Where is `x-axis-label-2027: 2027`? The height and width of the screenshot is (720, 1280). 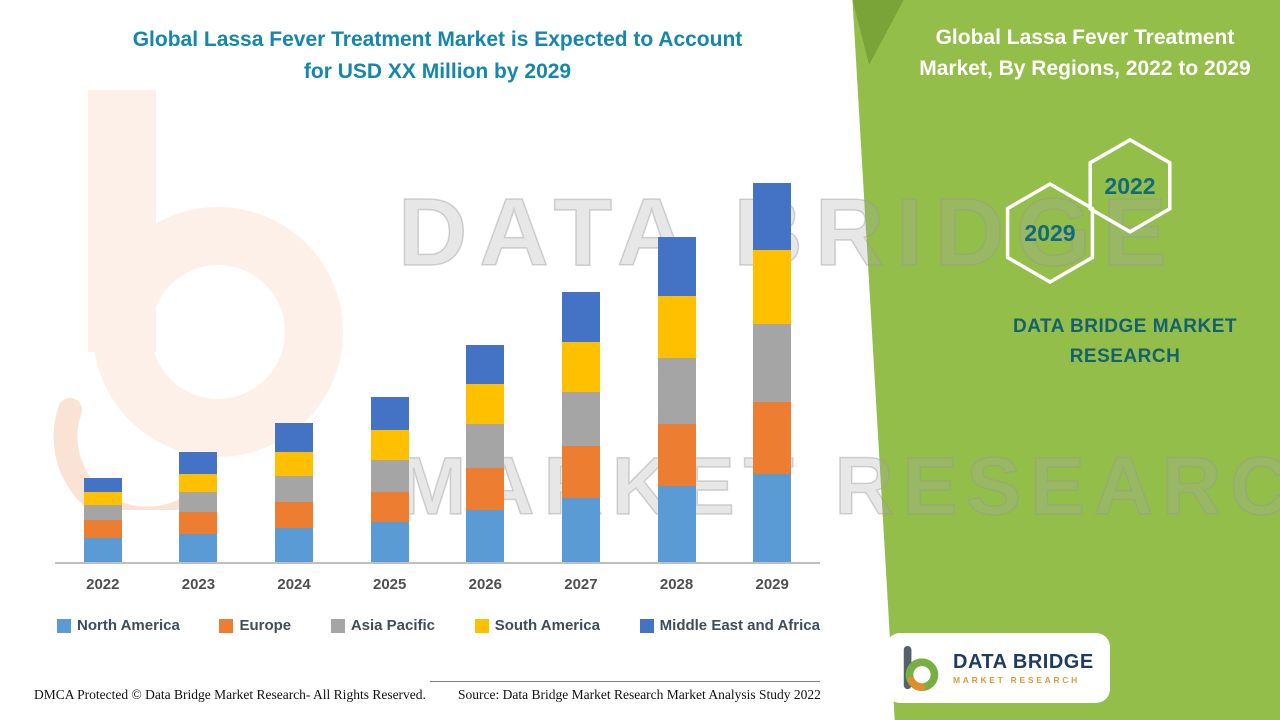 x-axis-label-2027: 2027 is located at coordinates (581, 584).